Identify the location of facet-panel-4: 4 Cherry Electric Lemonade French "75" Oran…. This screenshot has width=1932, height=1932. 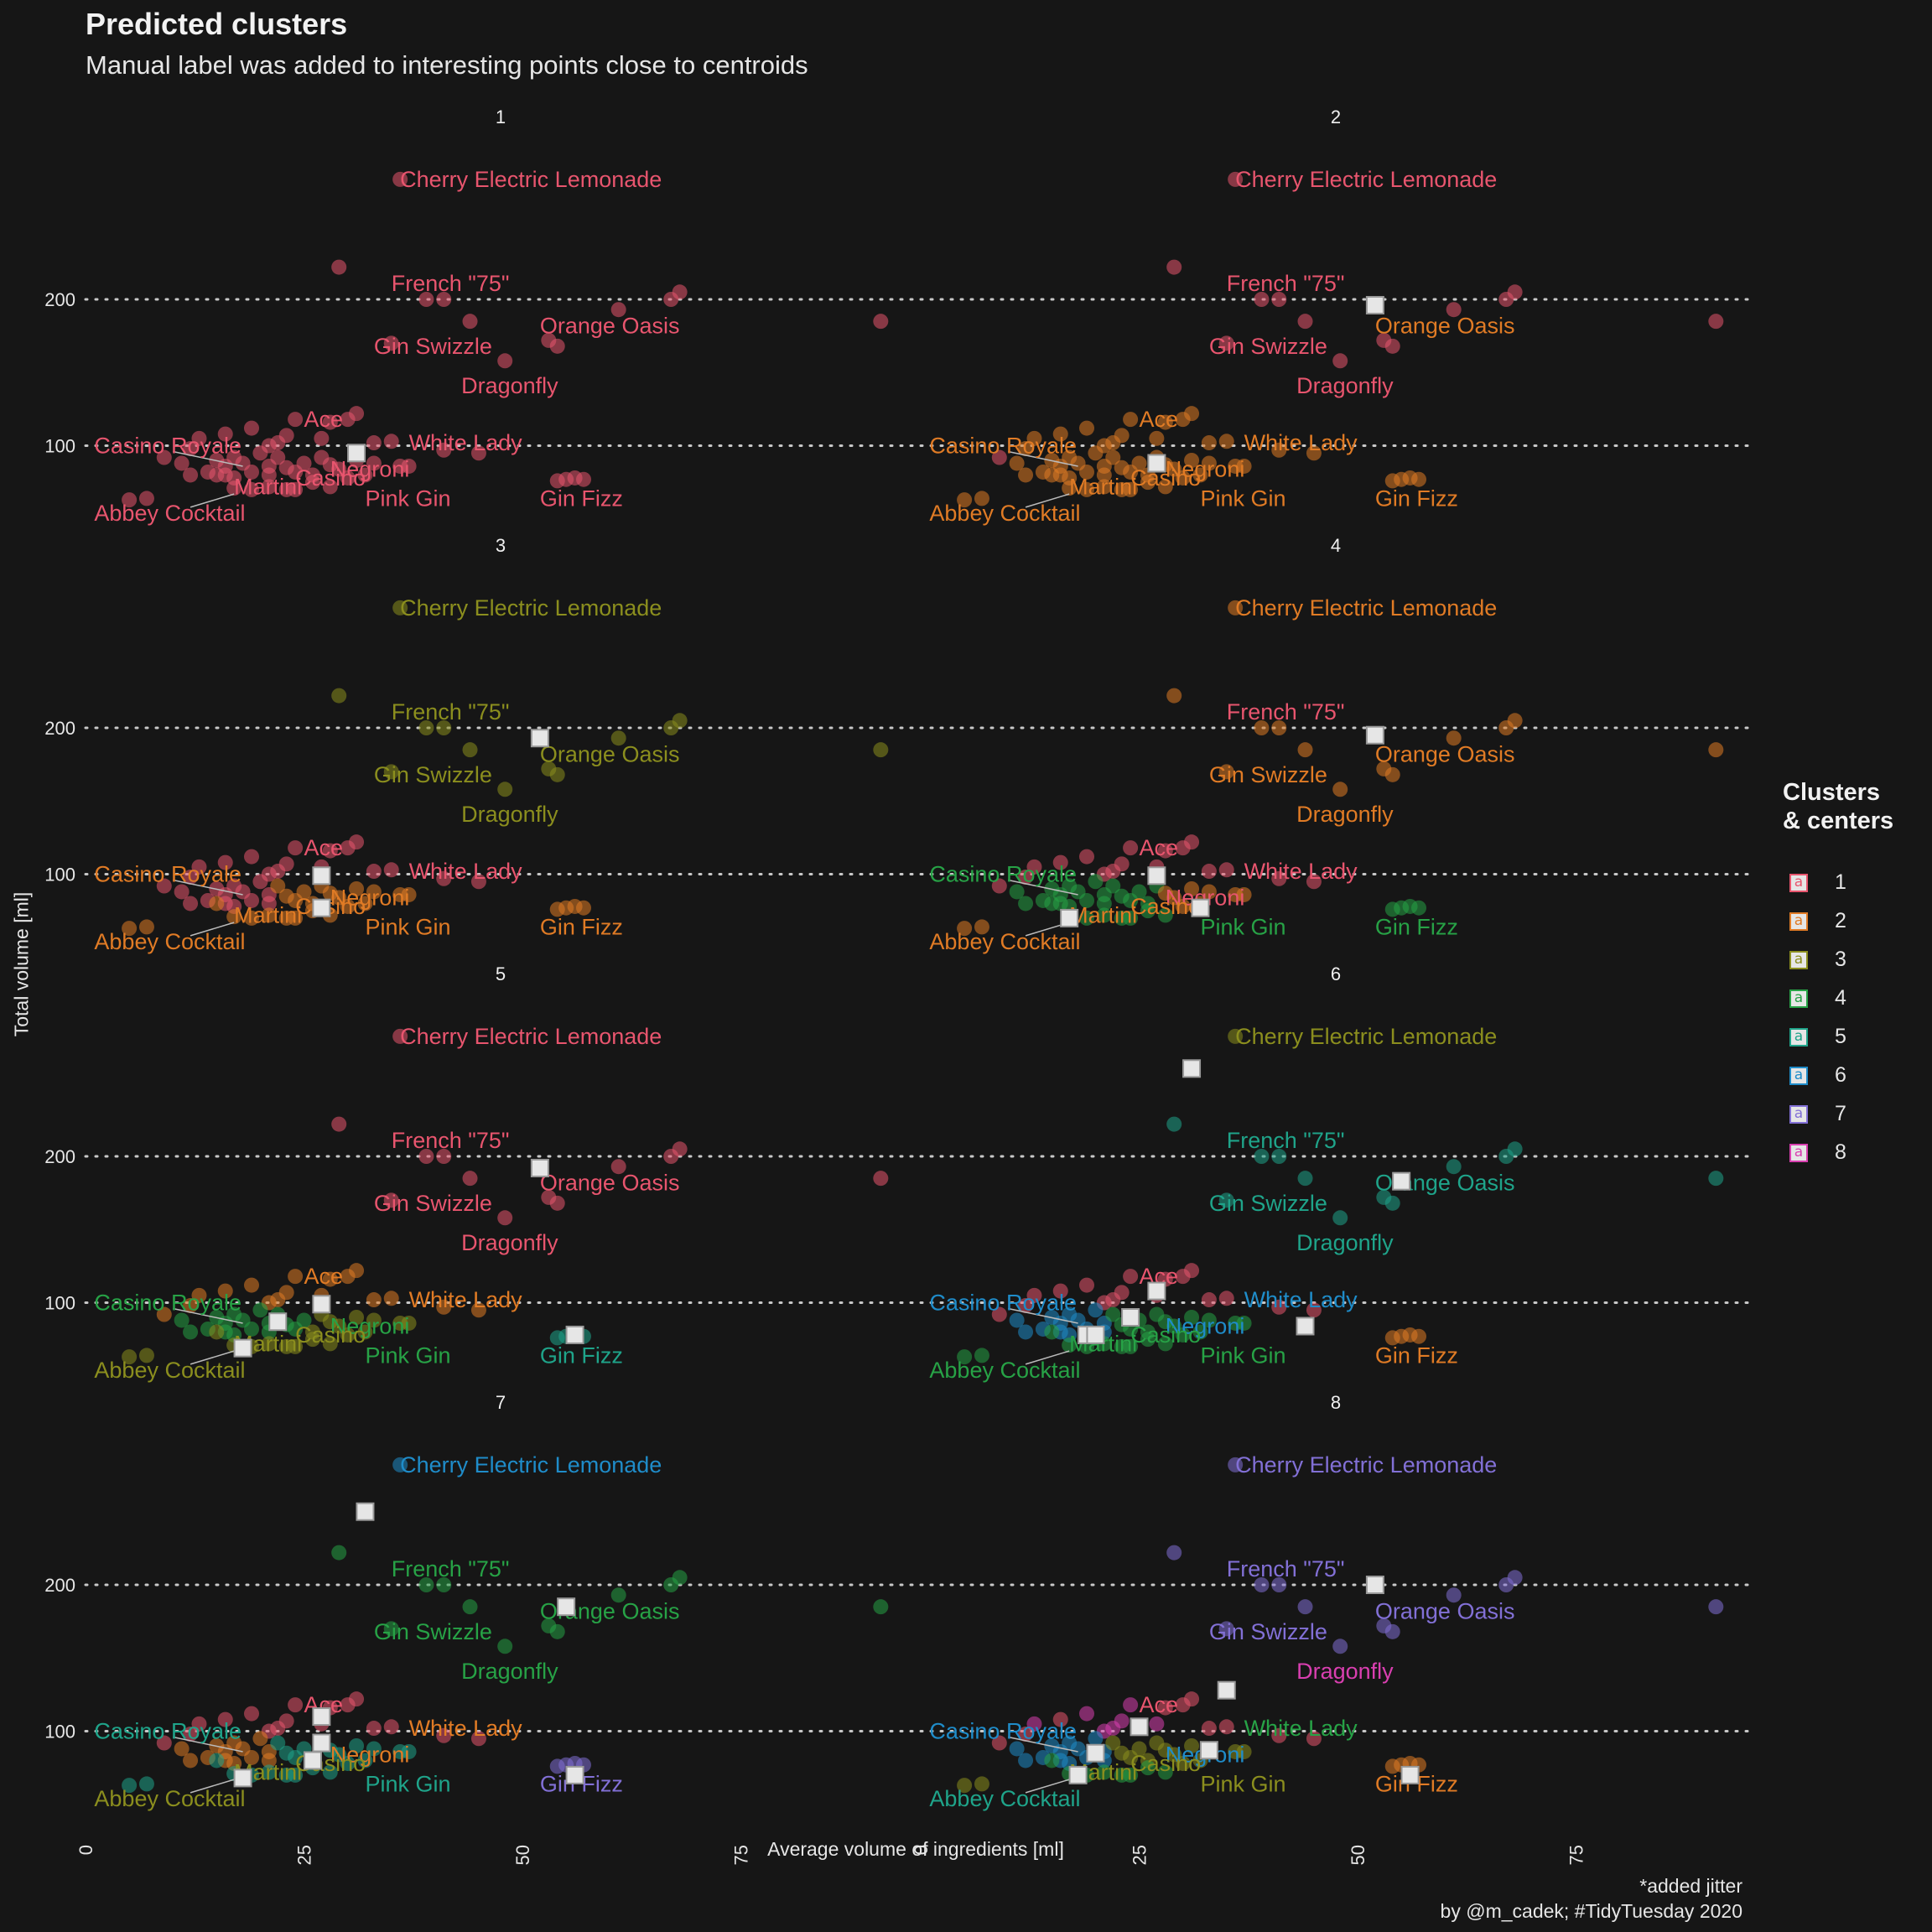
(1336, 744).